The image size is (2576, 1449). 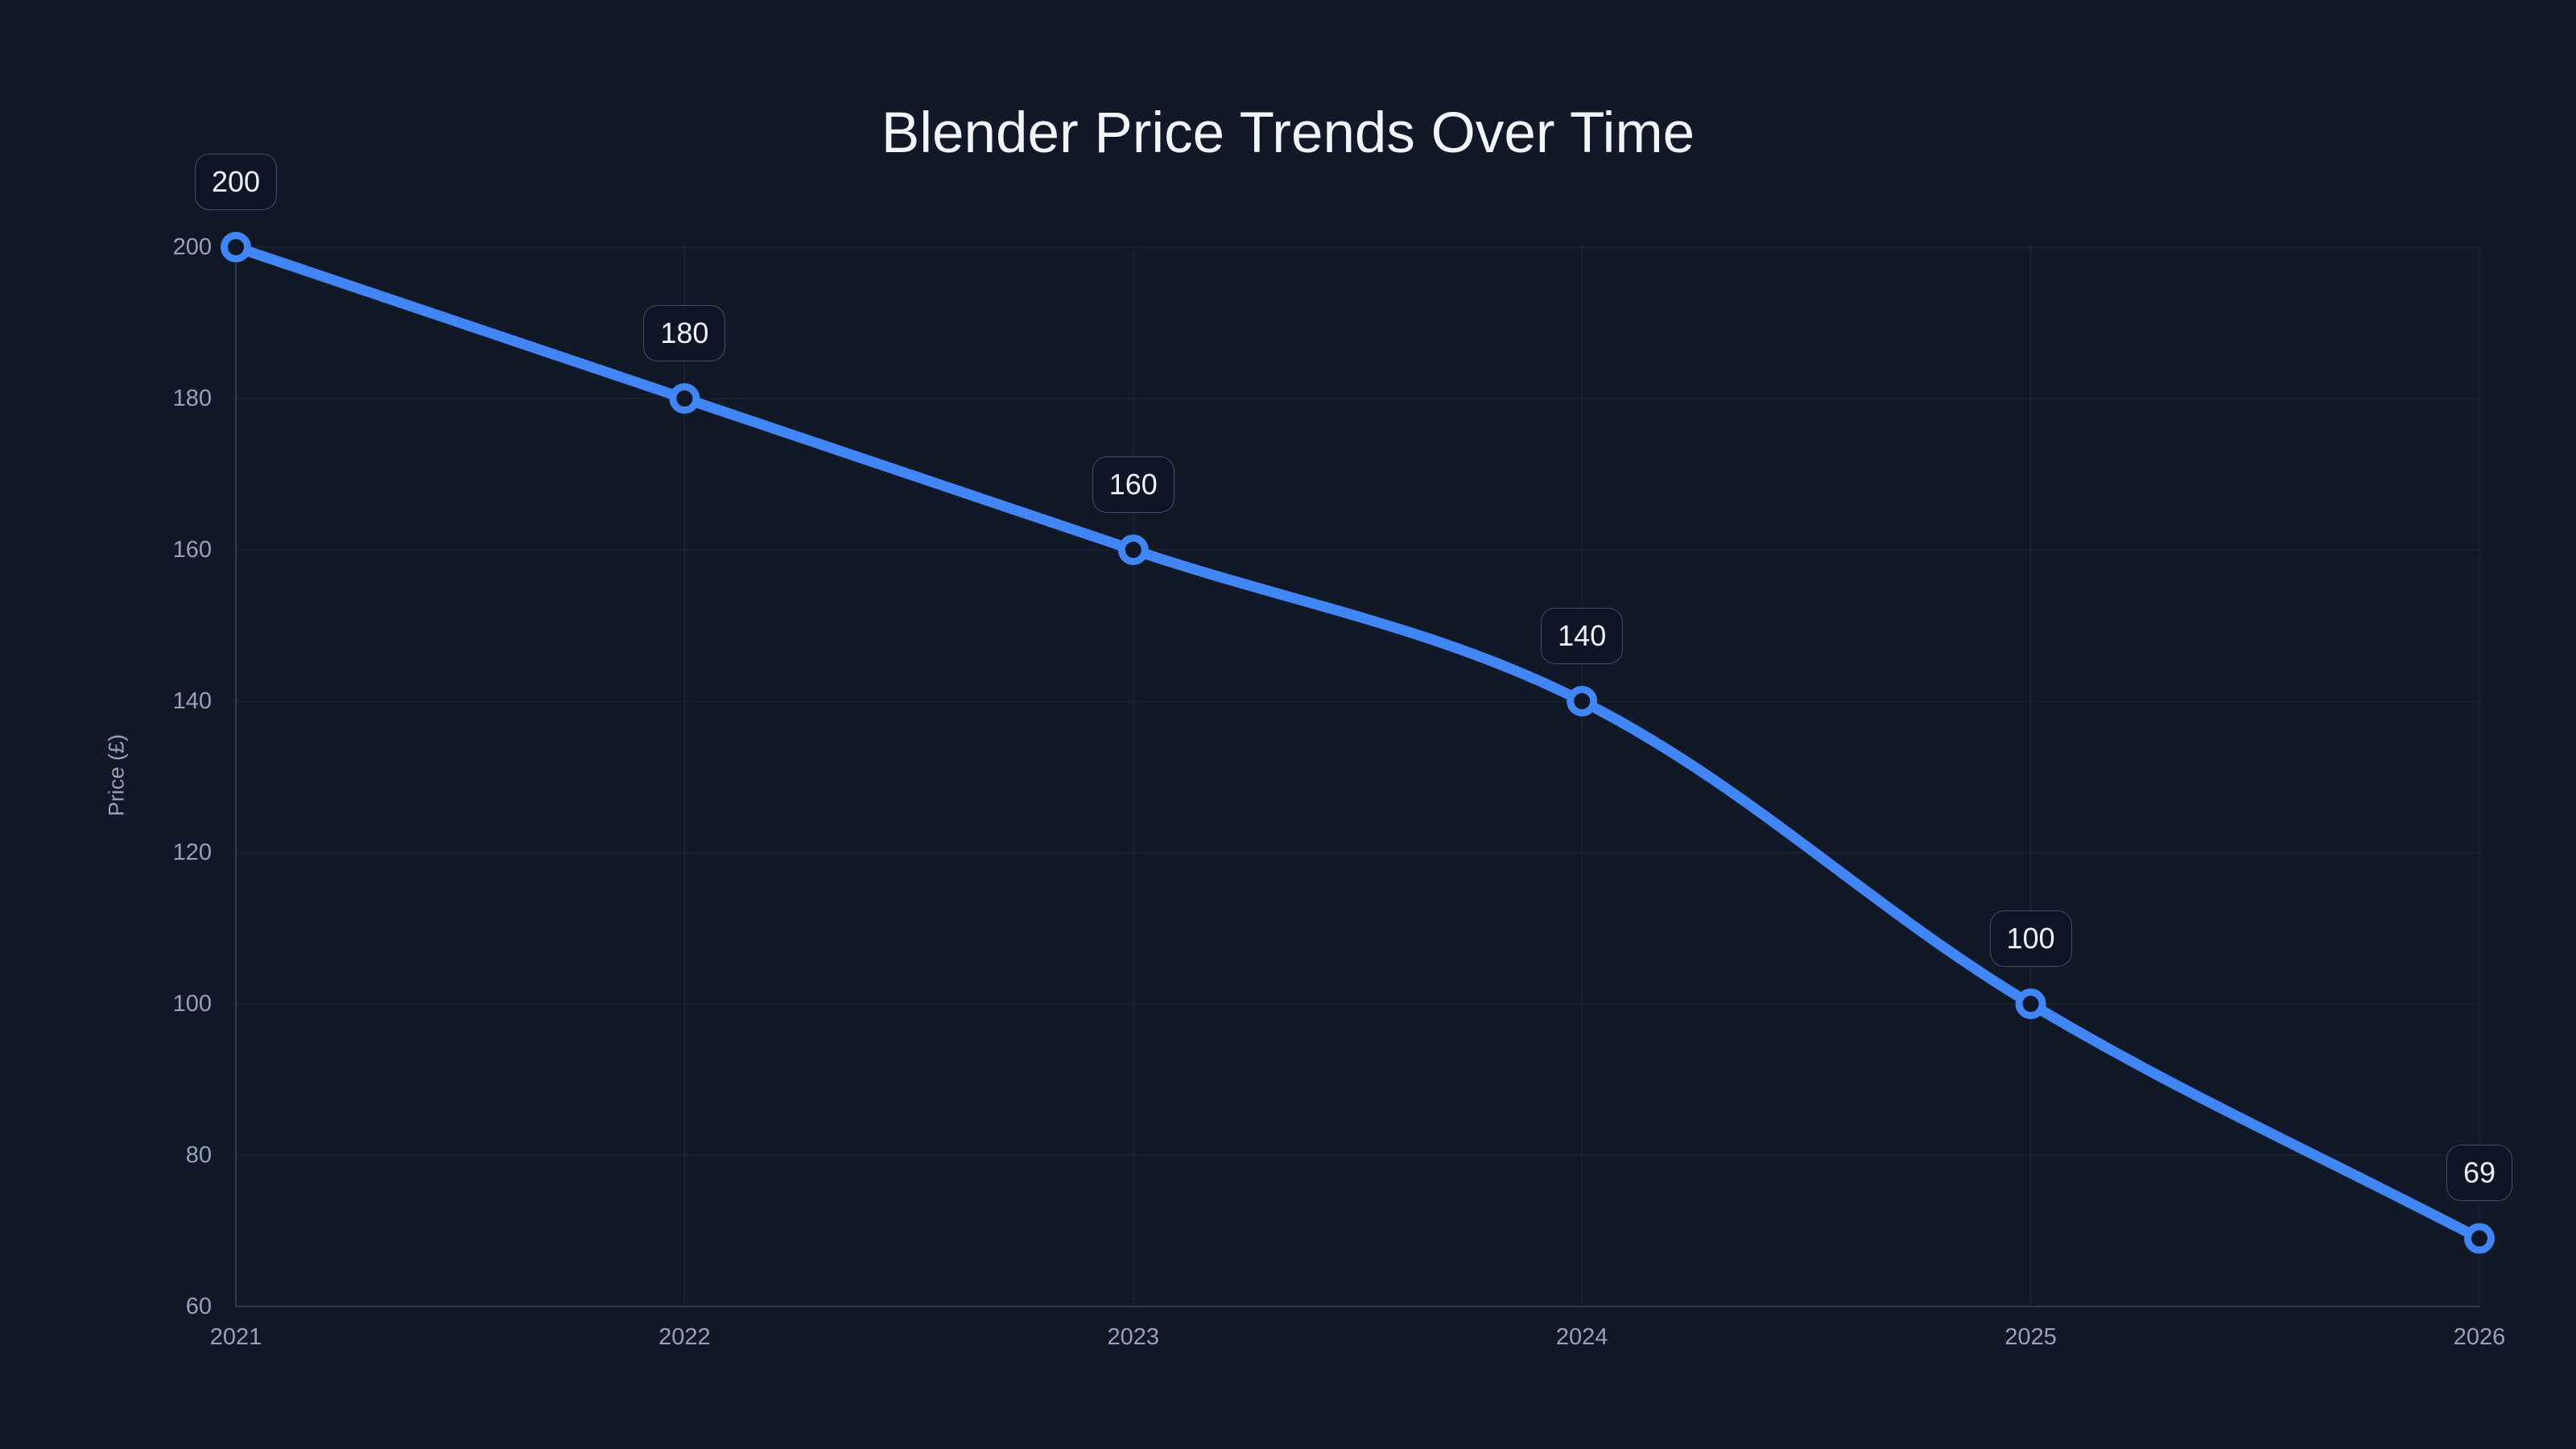 I want to click on x-tick-label: 2024, so click(x=1581, y=1337).